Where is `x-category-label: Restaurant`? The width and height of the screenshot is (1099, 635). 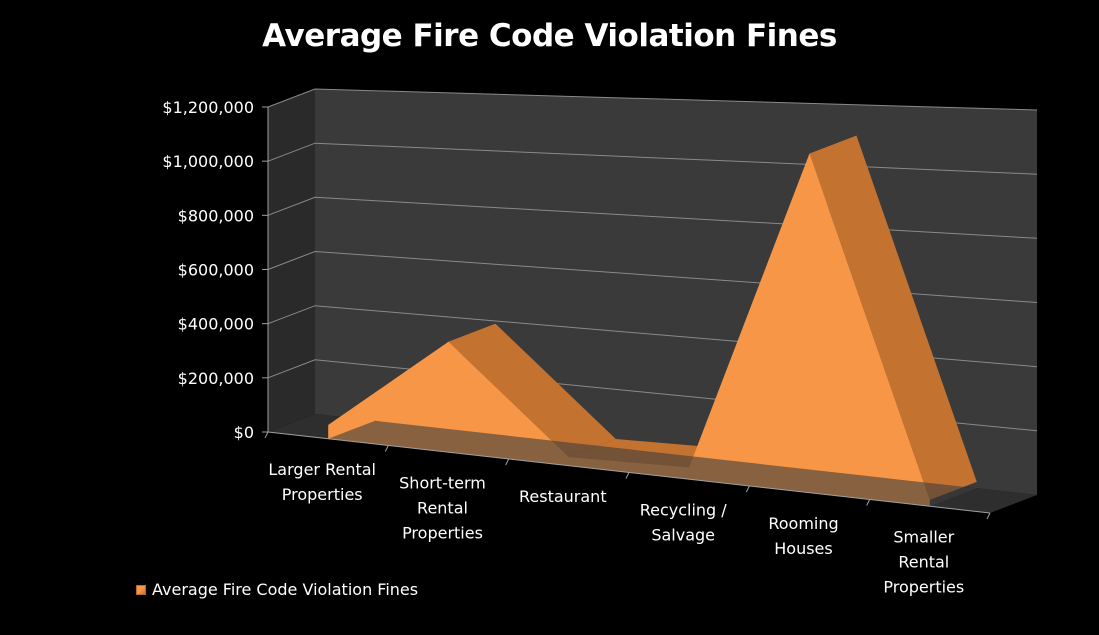
x-category-label: Restaurant is located at coordinates (563, 496).